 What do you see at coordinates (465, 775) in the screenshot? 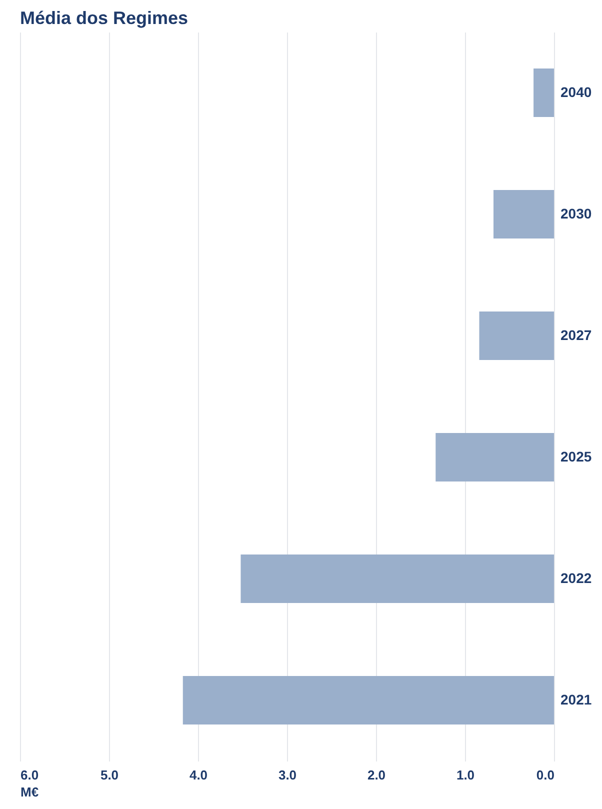
I see `x-tick-label: 1.0` at bounding box center [465, 775].